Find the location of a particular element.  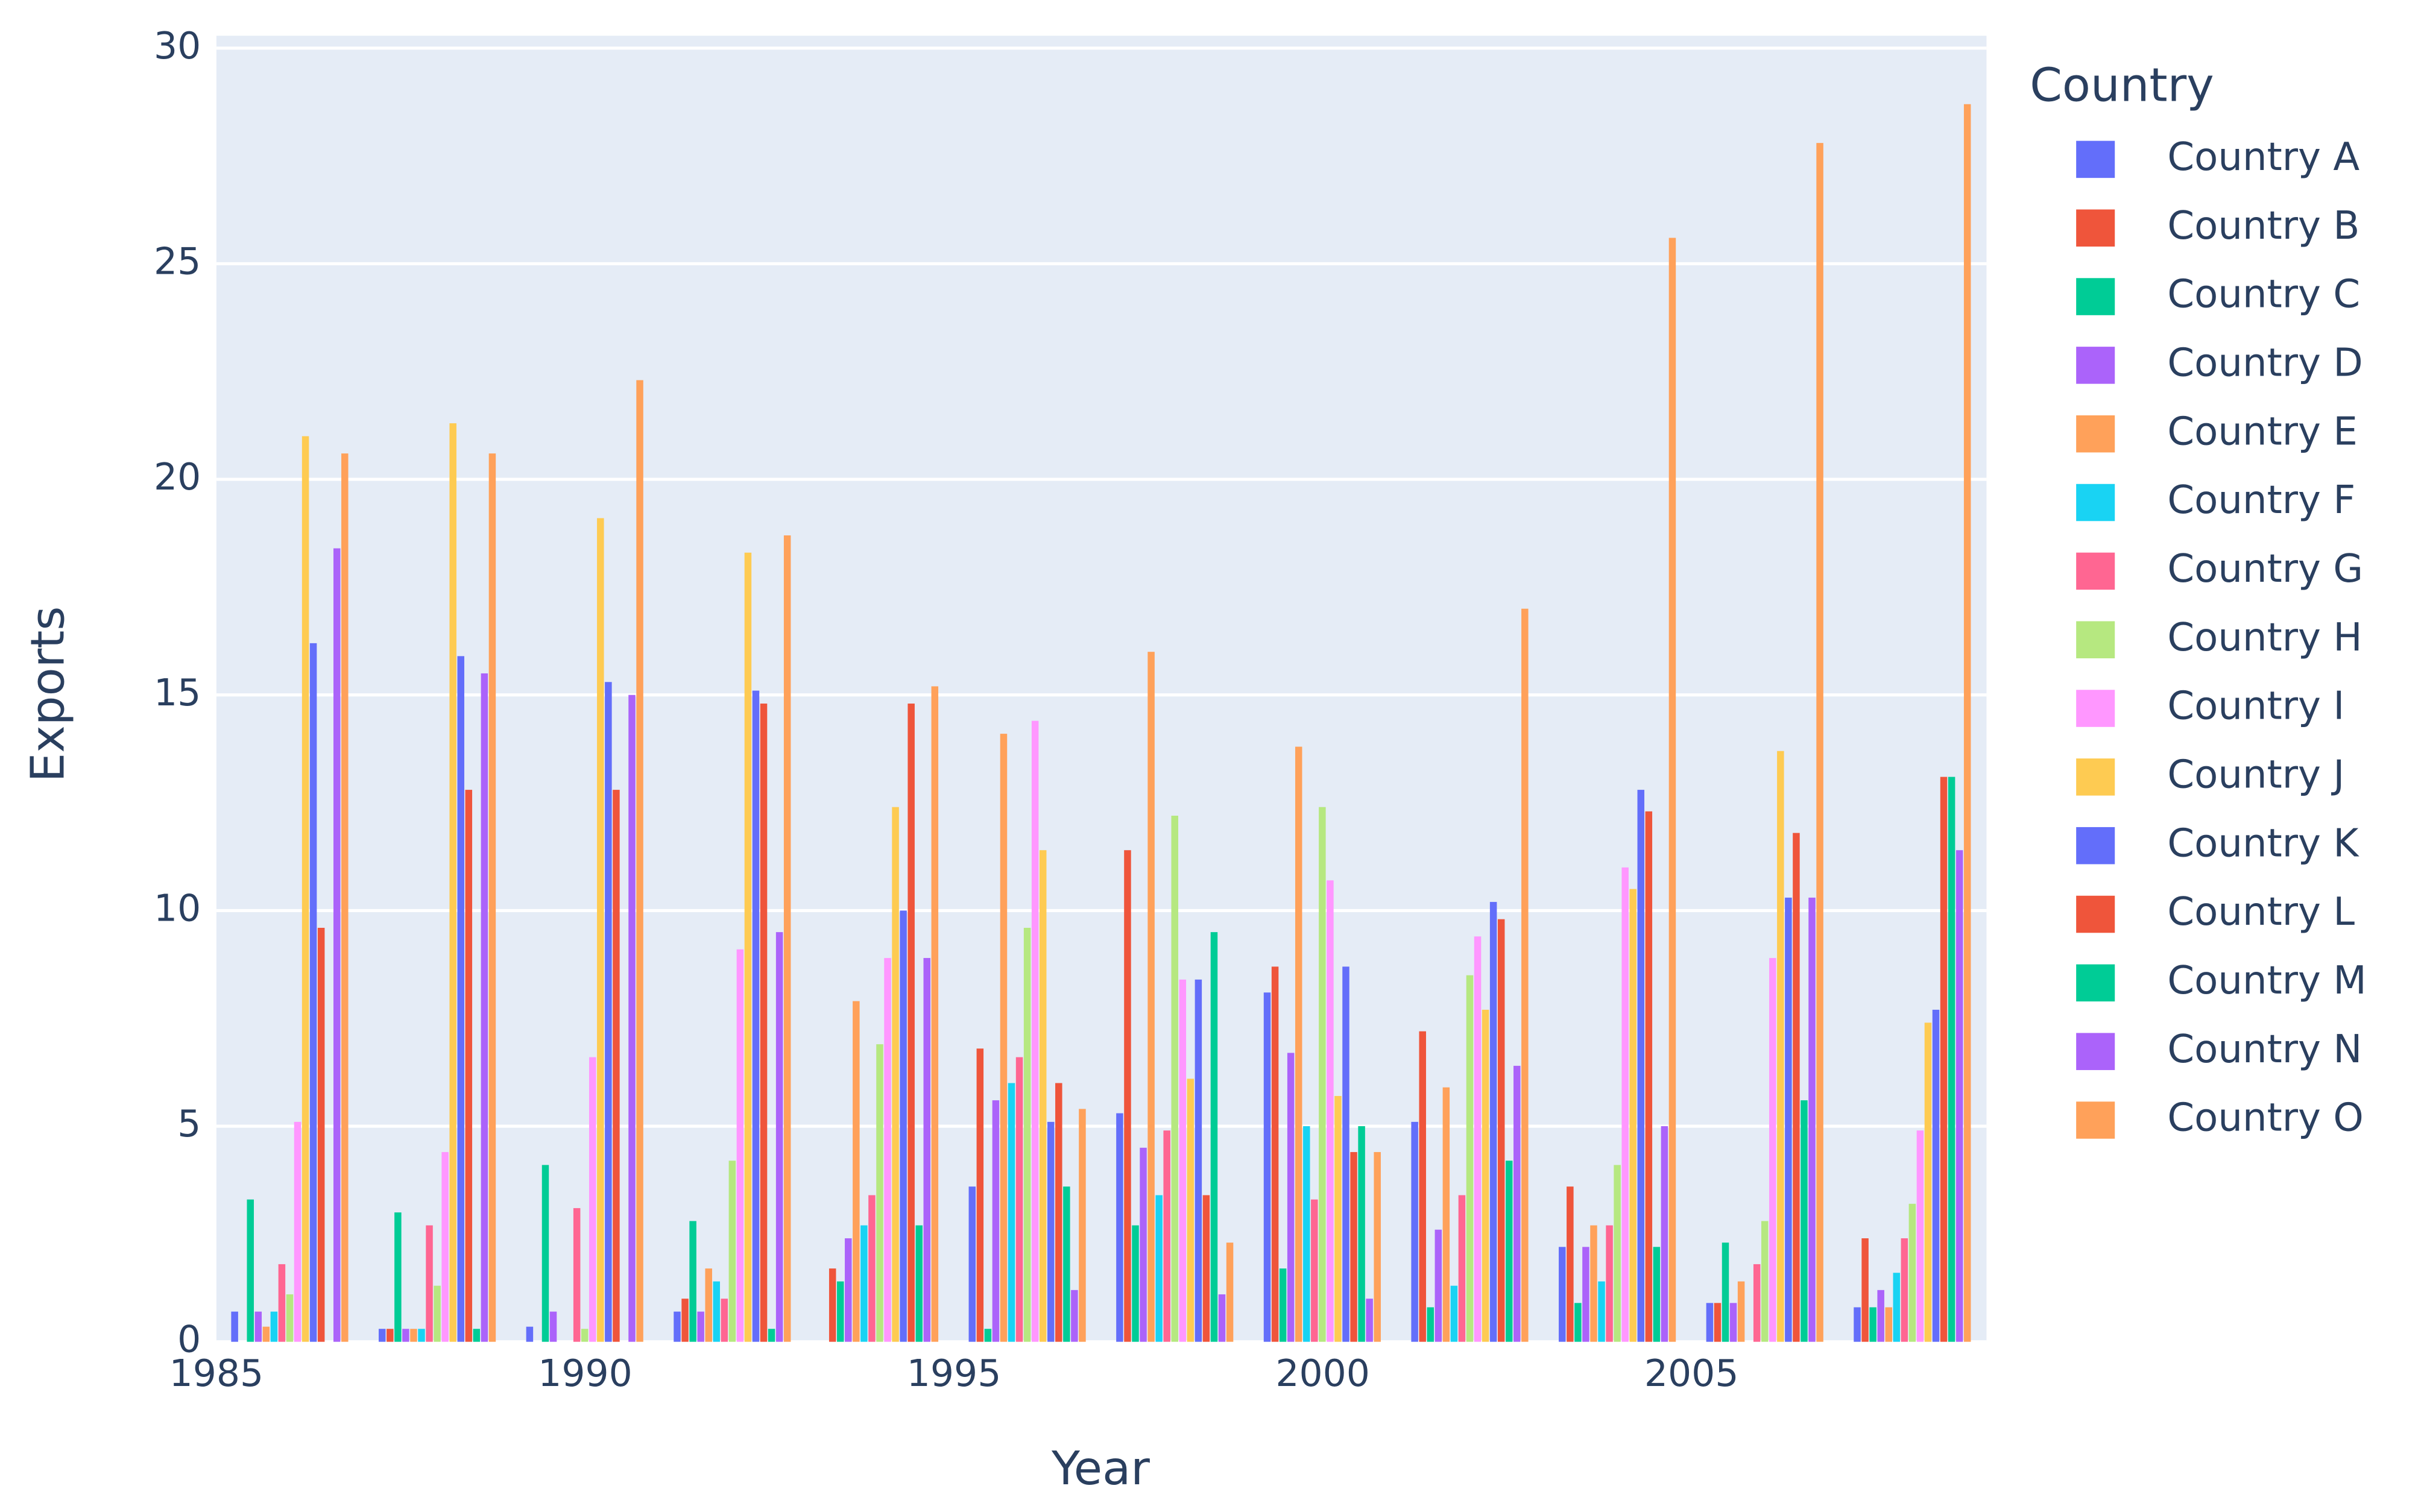

legend-label: Country B is located at coordinates (2263, 226).